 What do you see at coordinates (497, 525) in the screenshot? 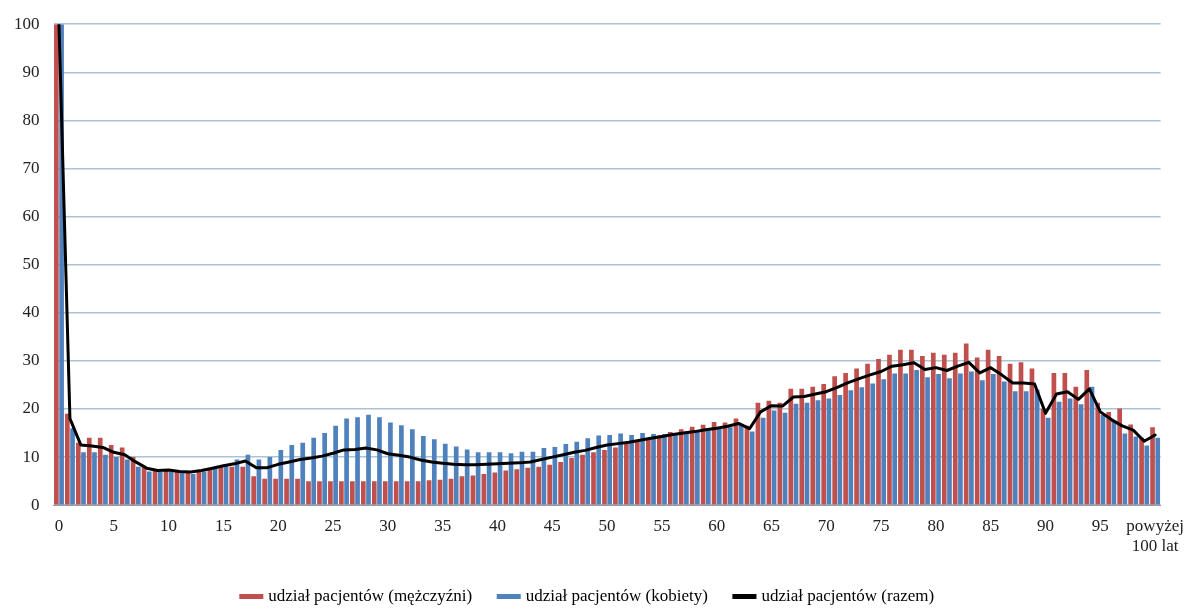
I see `x-tick-label: 40` at bounding box center [497, 525].